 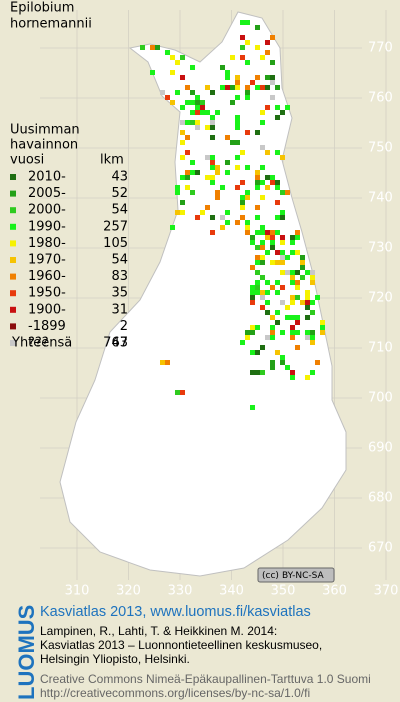 What do you see at coordinates (45, 130) in the screenshot?
I see `legend-header: Uusimman` at bounding box center [45, 130].